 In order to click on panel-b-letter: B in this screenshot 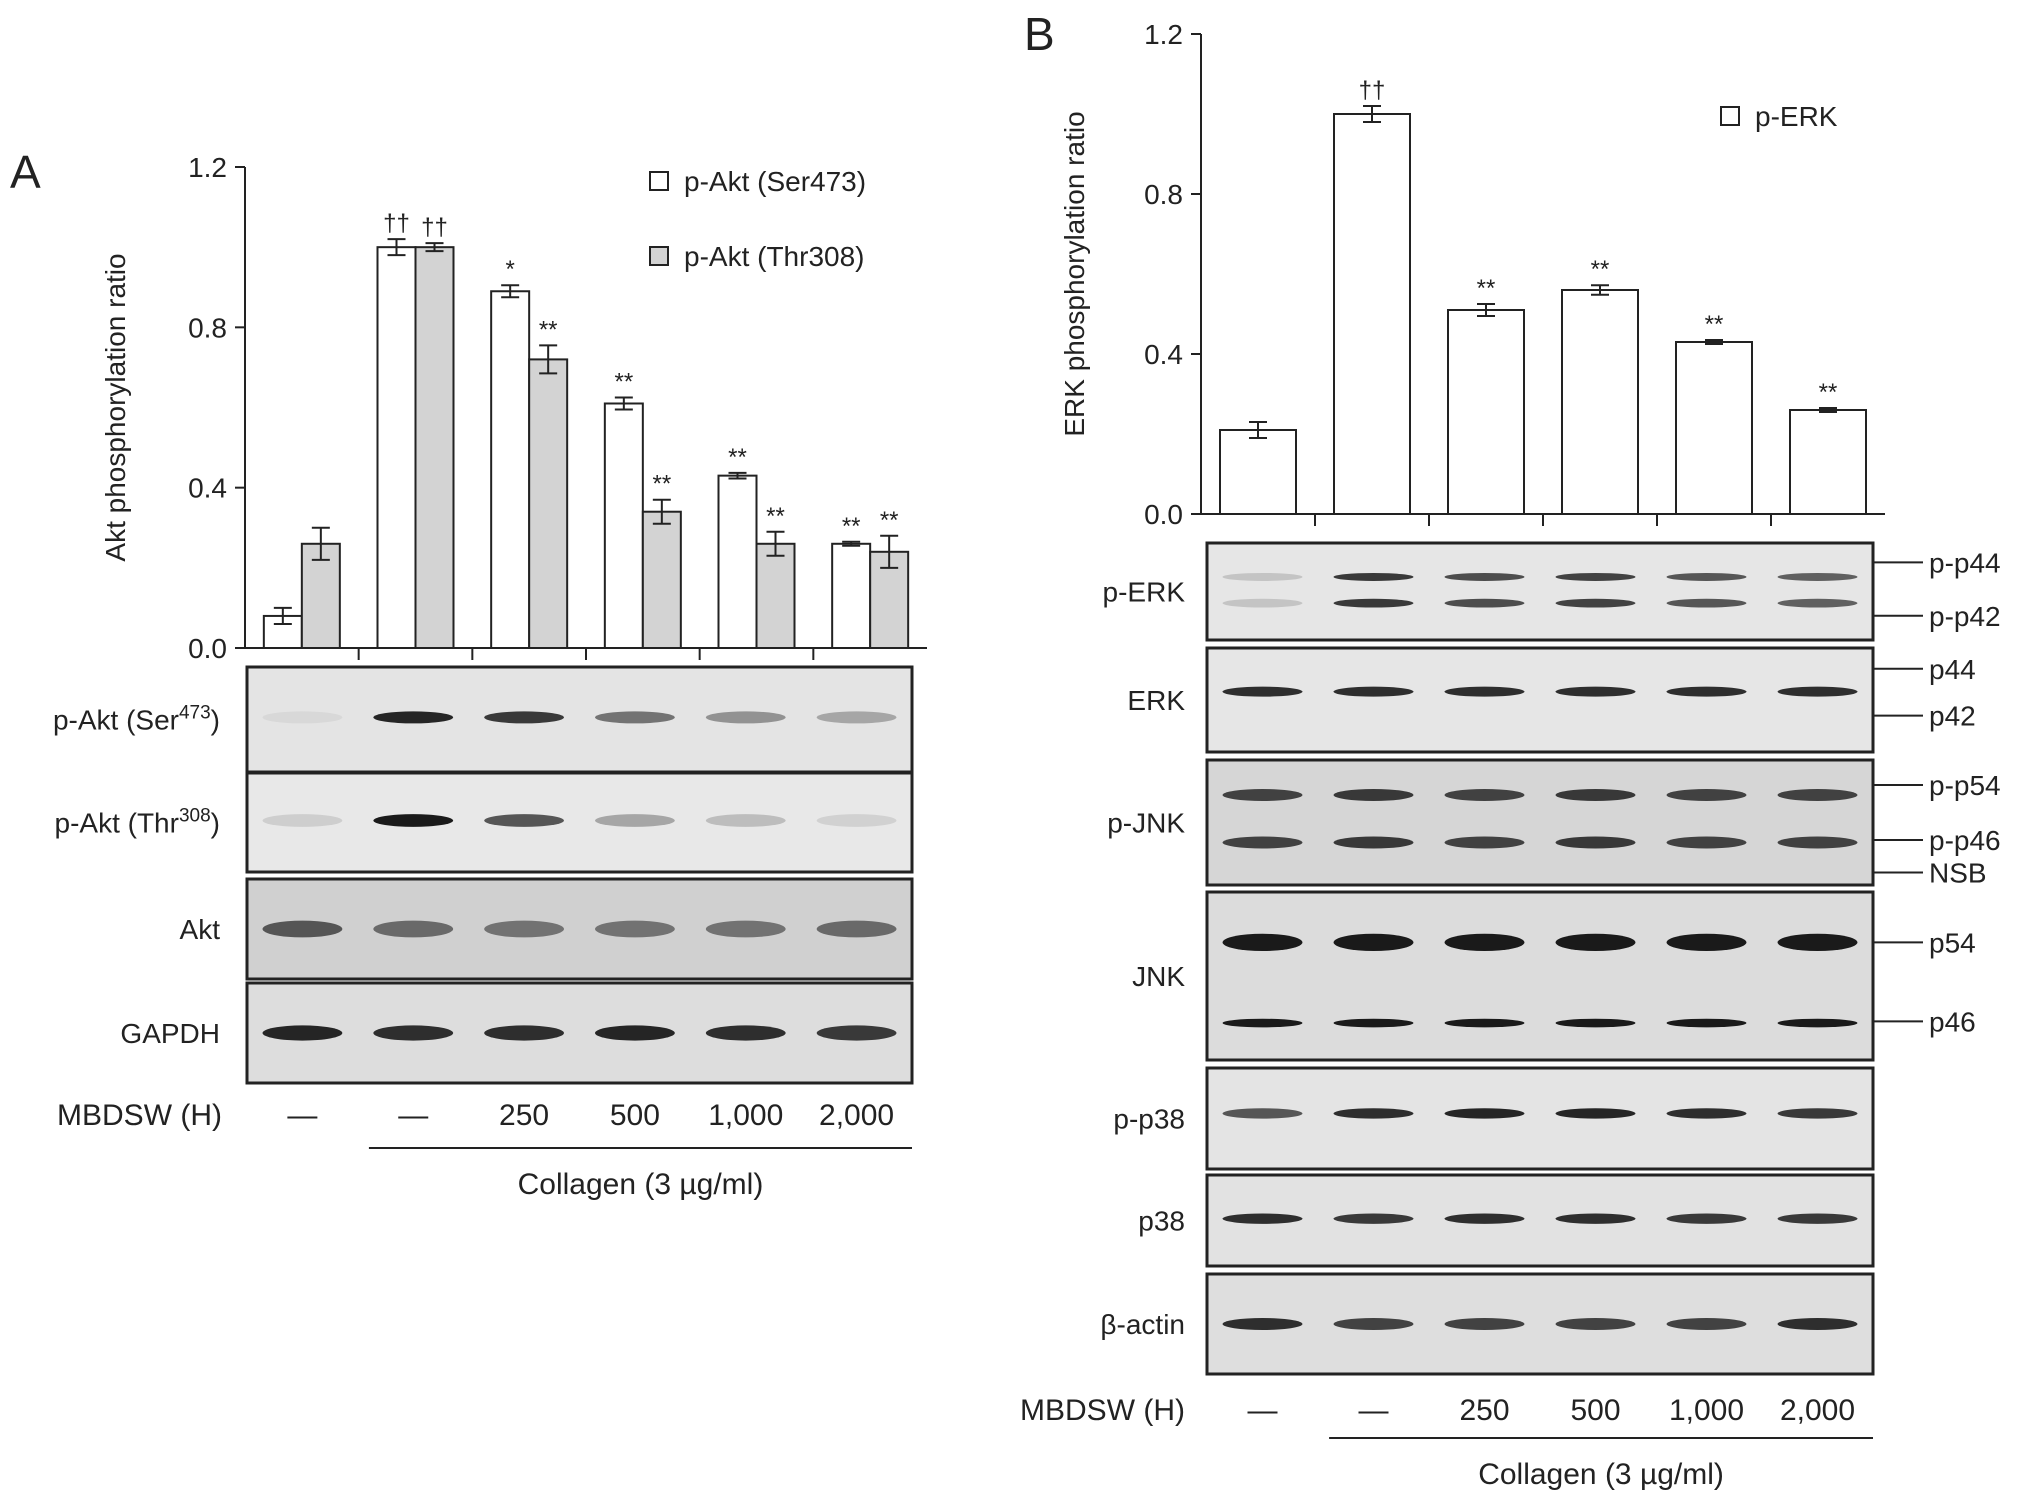, I will do `click(1039, 34)`.